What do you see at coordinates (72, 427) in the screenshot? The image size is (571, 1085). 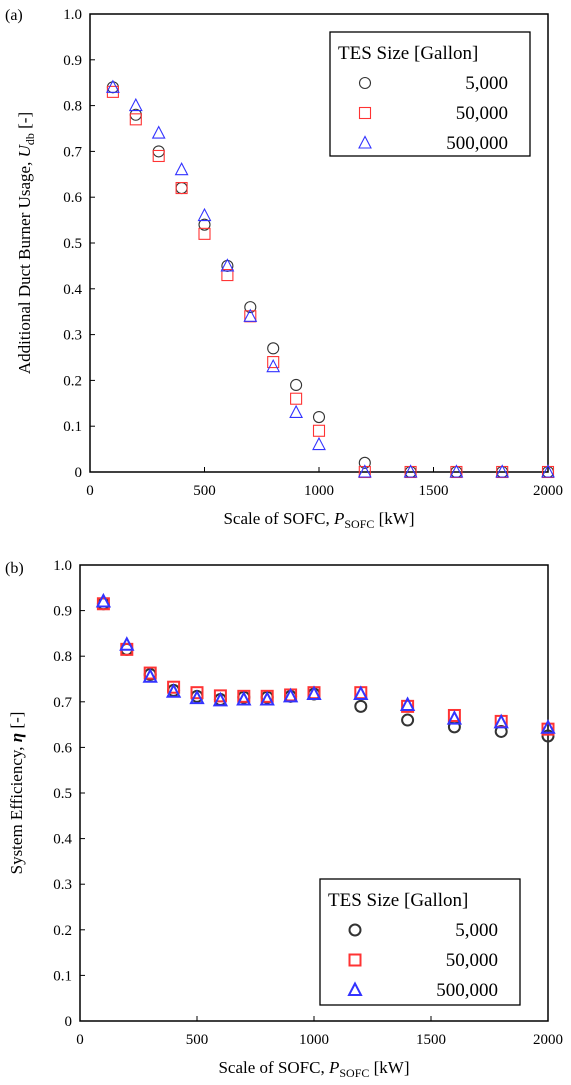 I see `y-tick-label: 0.1` at bounding box center [72, 427].